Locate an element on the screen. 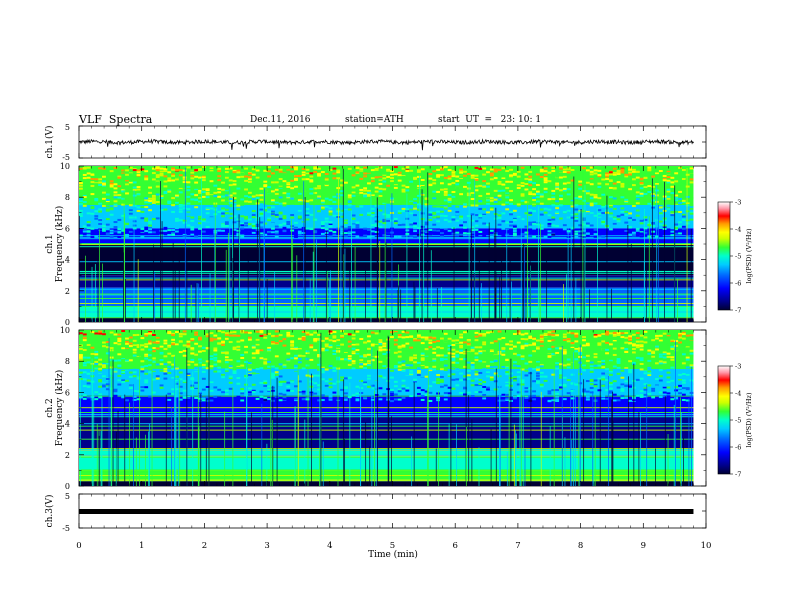 This screenshot has height=612, width=792. ch1-waveform-panel: 5 -5 ch.1(V) is located at coordinates (375, 142).